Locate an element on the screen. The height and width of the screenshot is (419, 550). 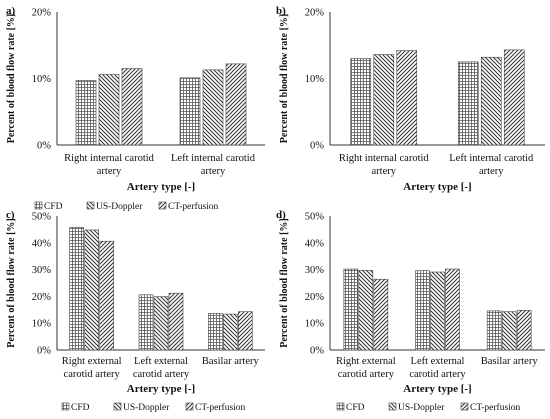
panel-label: b) is located at coordinates (281, 11).